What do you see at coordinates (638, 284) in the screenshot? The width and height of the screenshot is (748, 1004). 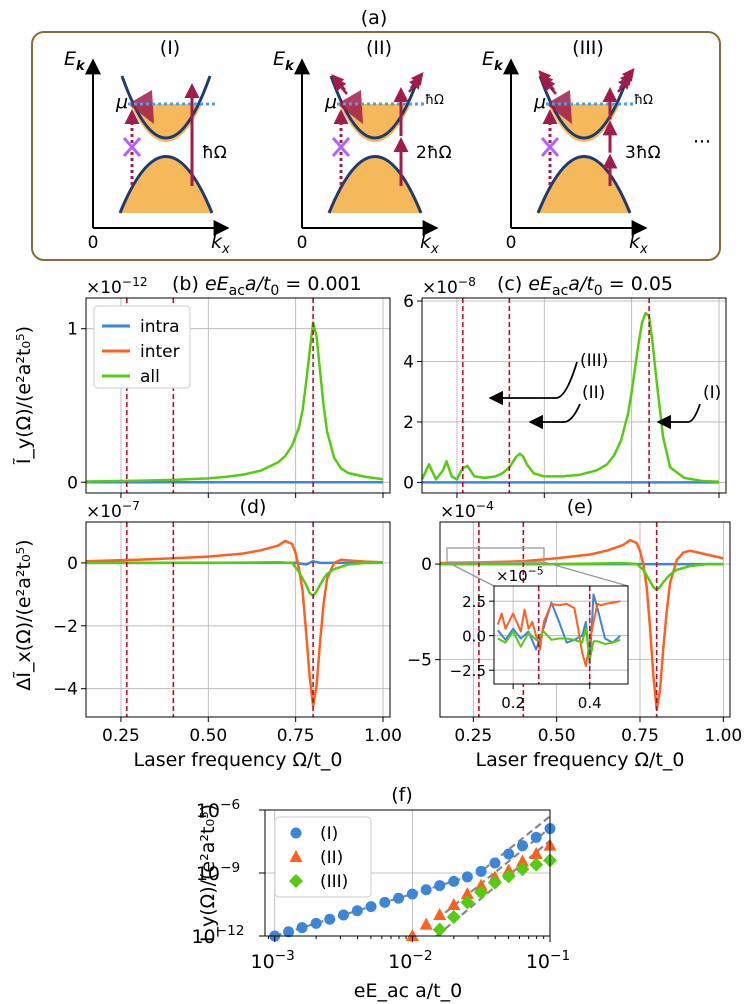 I see `title-value: = 0.05` at bounding box center [638, 284].